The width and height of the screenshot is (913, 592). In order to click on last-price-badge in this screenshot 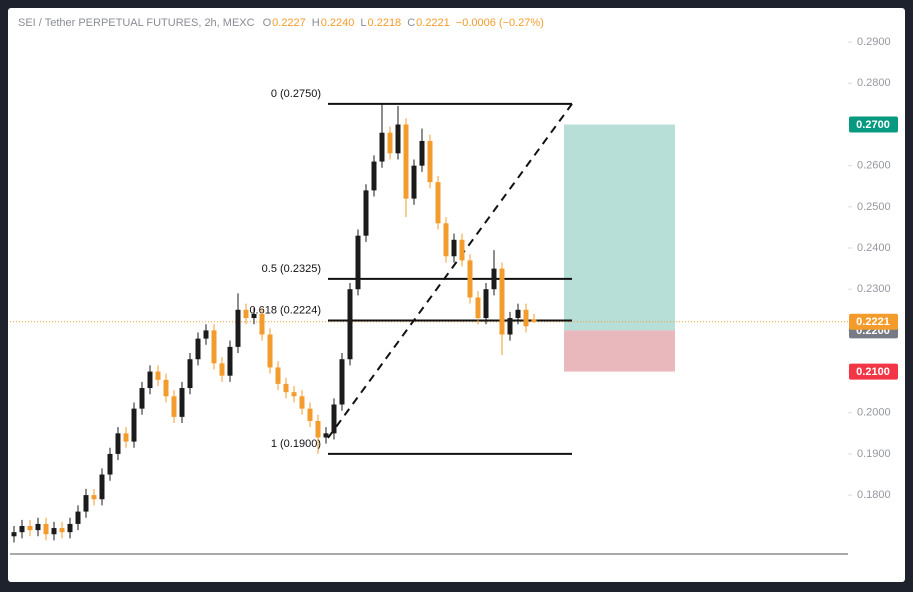, I will do `click(873, 321)`.